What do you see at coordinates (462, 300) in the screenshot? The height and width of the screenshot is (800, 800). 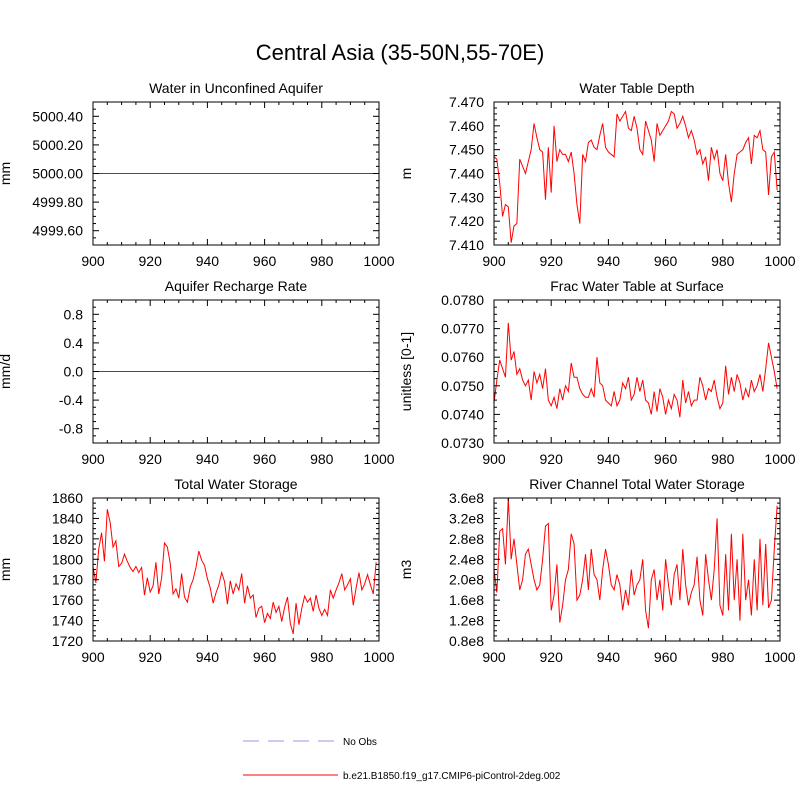 I see `y-tick-label: 0.0780` at bounding box center [462, 300].